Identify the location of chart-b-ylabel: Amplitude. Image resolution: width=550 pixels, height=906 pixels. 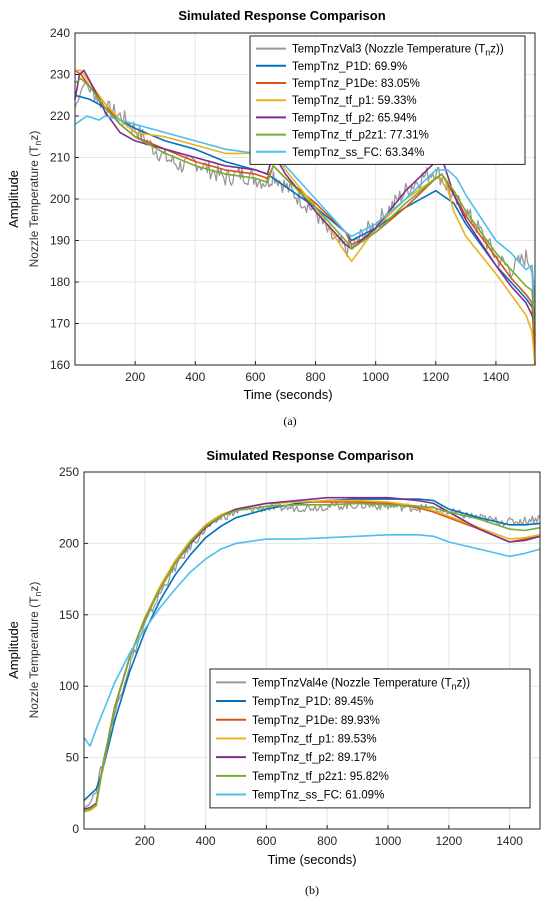
(13, 650).